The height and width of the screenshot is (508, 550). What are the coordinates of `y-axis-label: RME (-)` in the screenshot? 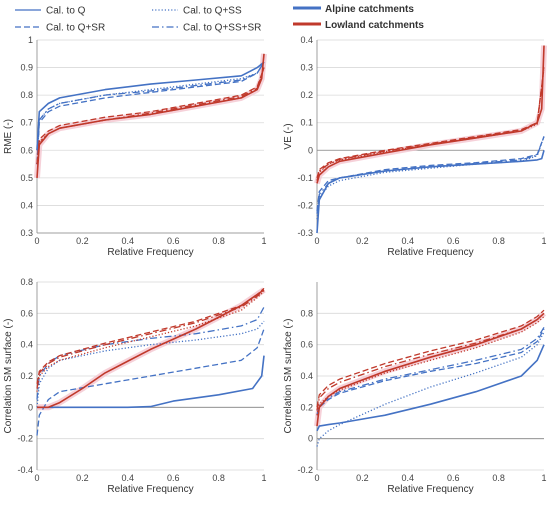 It's located at (8, 136).